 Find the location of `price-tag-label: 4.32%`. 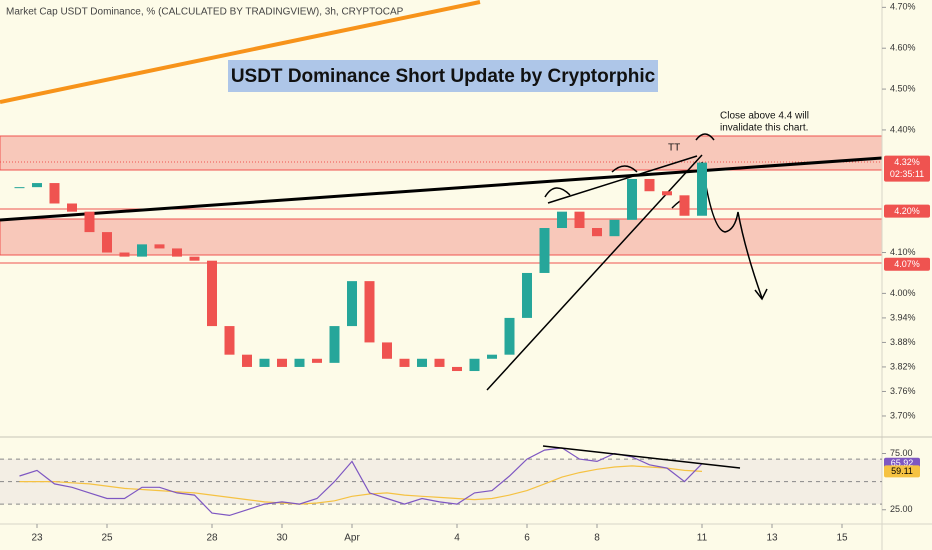

price-tag-label: 4.32% is located at coordinates (907, 162).